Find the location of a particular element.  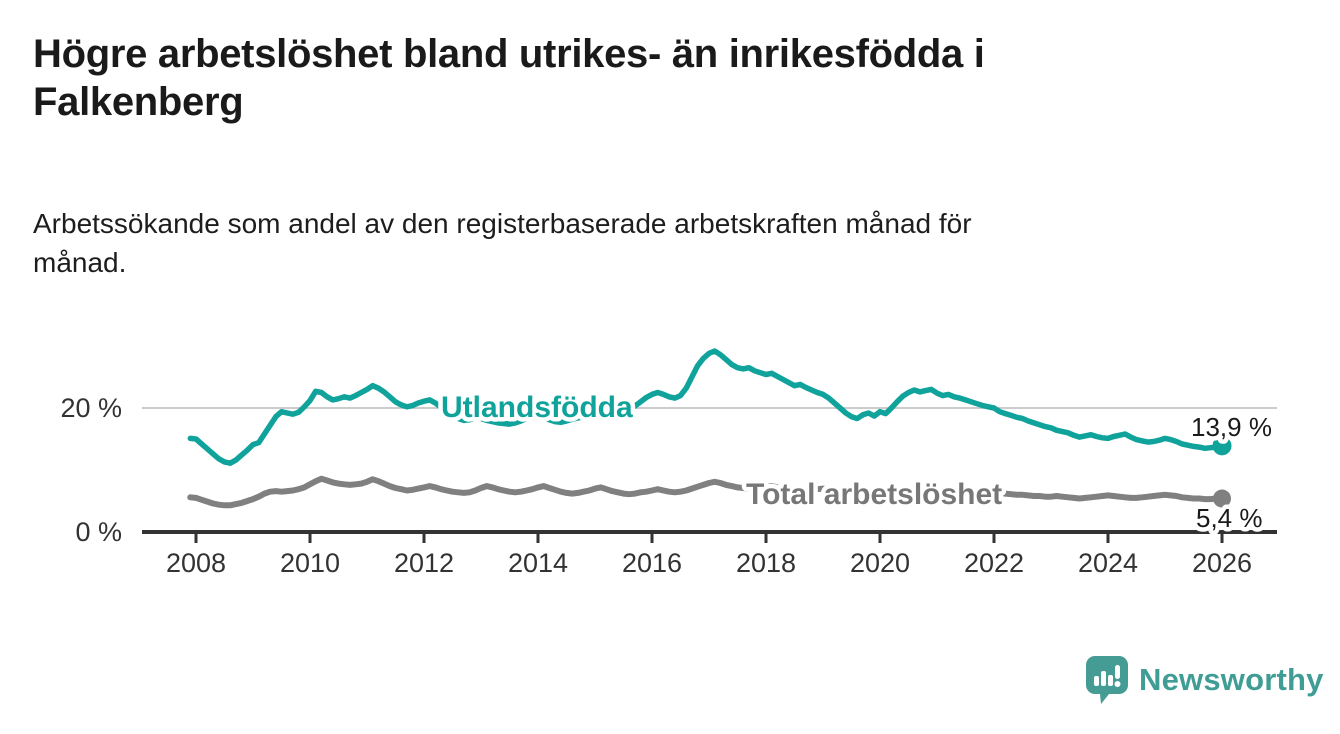

x-axis-label-2024: 2024 is located at coordinates (1108, 563).